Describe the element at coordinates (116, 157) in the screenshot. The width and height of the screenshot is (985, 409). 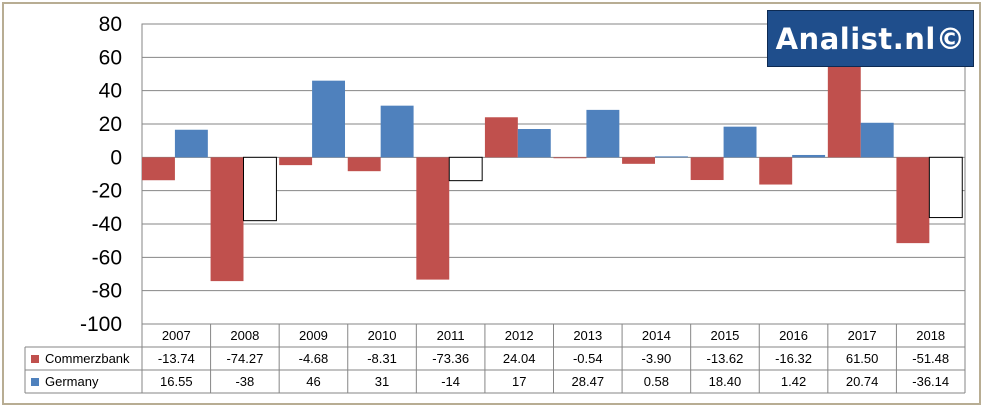
I see `y-tick-label: 0` at that location.